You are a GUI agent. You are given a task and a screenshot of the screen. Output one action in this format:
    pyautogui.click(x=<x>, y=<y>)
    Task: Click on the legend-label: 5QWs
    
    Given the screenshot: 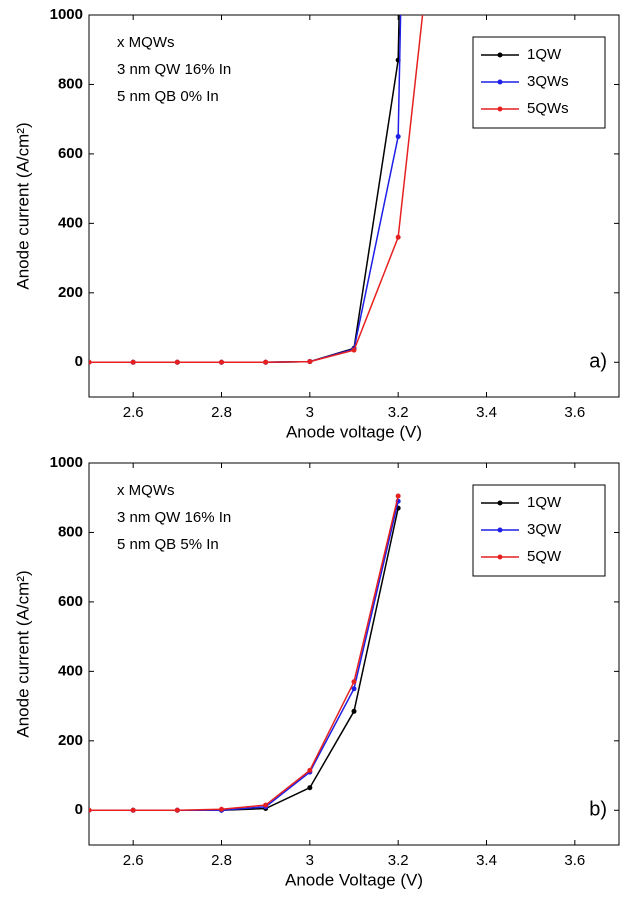 What is the action you would take?
    pyautogui.click(x=548, y=108)
    